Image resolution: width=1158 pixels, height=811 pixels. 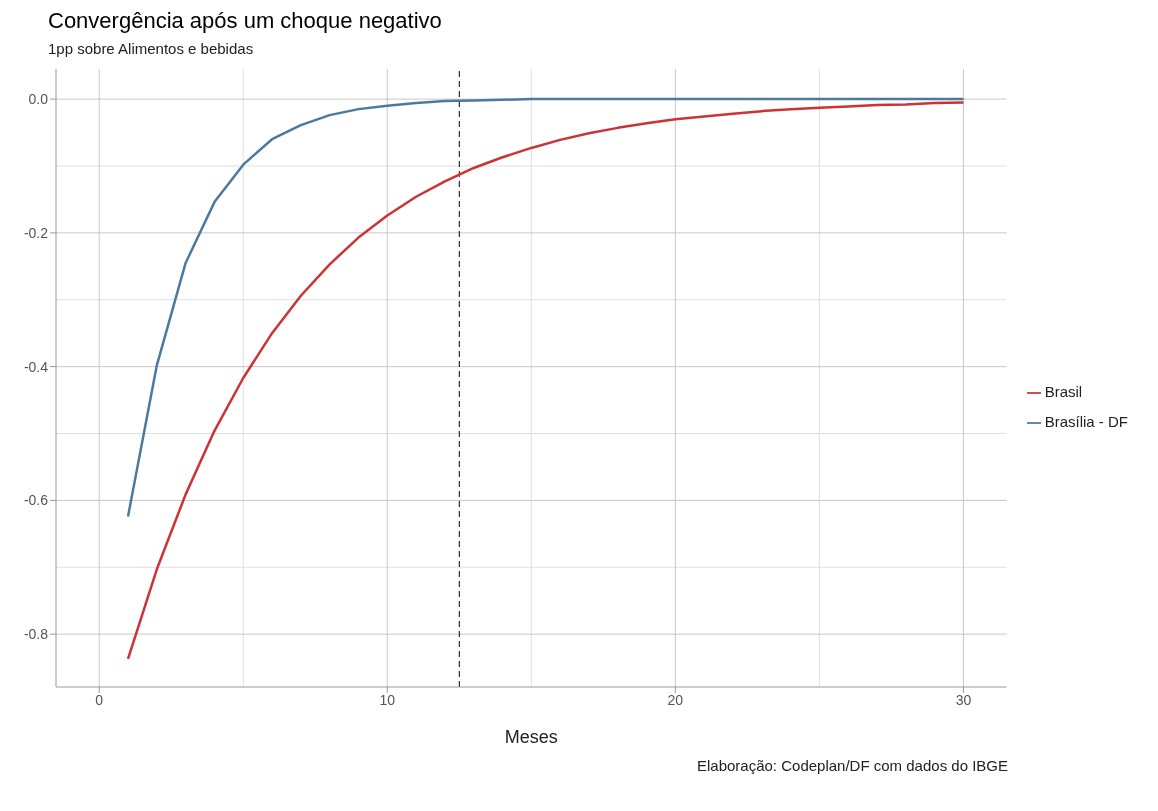 I want to click on chart-title: Convergência após um choque negativo, so click(x=245, y=21).